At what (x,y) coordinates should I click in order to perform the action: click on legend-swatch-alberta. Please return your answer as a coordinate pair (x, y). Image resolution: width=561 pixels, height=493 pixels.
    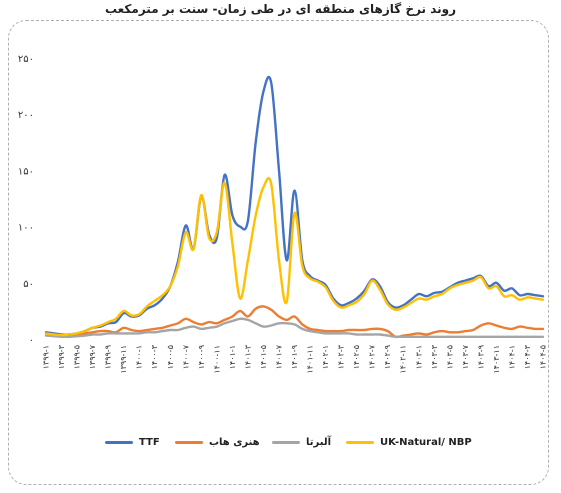
    Looking at the image, I should click on (286, 442).